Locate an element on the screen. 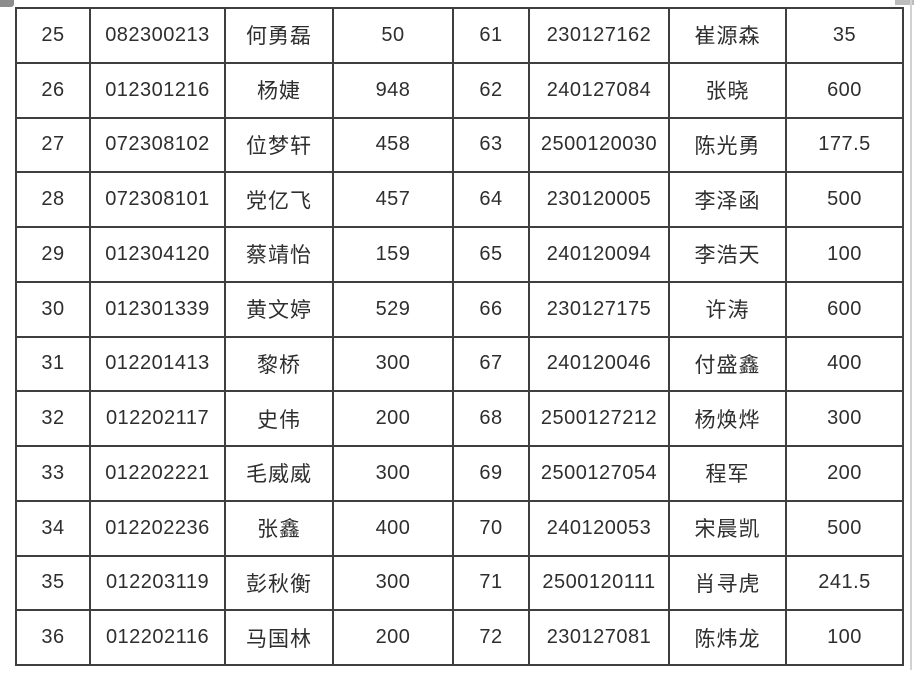 The width and height of the screenshot is (914, 687). student-name: 毛威威 is located at coordinates (279, 473).